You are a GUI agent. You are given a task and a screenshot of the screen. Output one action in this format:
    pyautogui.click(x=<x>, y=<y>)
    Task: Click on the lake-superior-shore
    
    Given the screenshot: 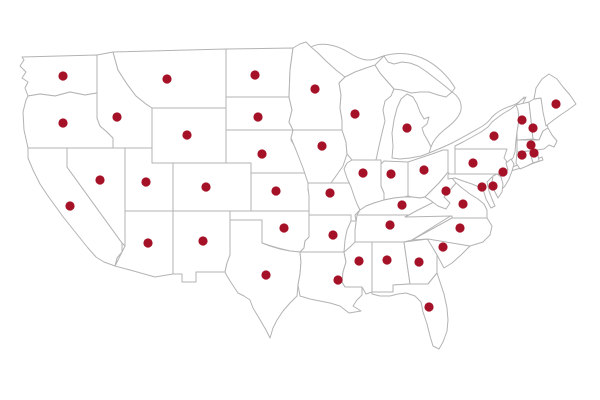 What is the action you would take?
    pyautogui.click(x=383, y=68)
    